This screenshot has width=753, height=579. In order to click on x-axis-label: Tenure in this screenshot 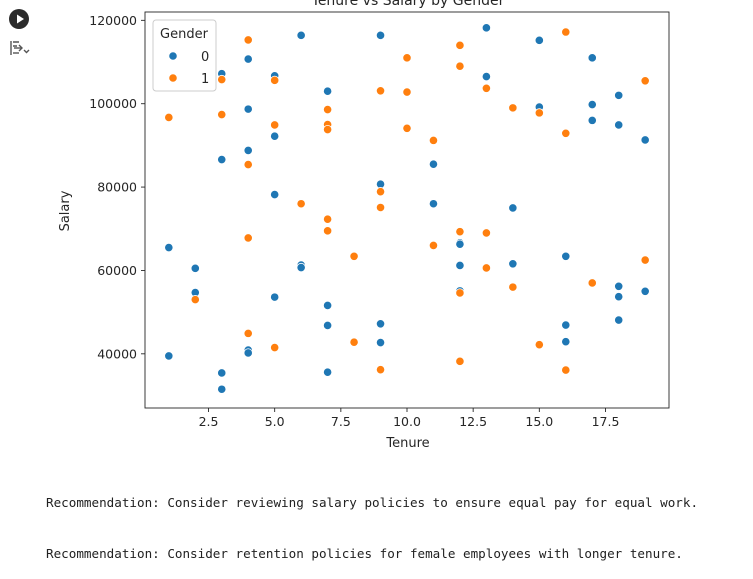, I will do `click(407, 443)`.